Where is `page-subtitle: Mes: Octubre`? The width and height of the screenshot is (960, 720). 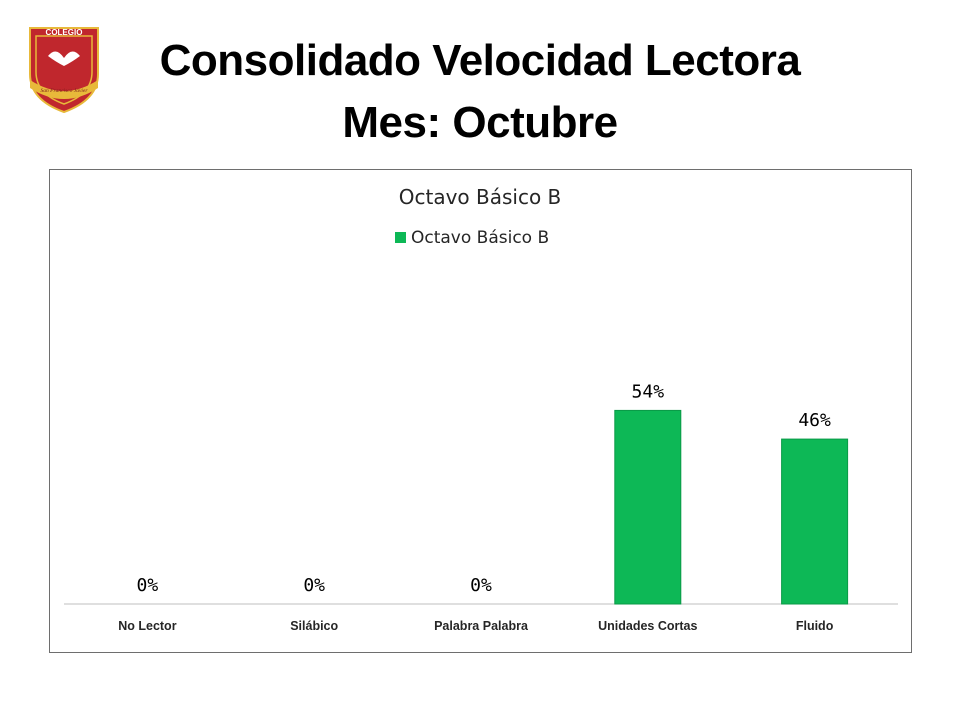
page-subtitle: Mes: Octubre is located at coordinates (480, 122).